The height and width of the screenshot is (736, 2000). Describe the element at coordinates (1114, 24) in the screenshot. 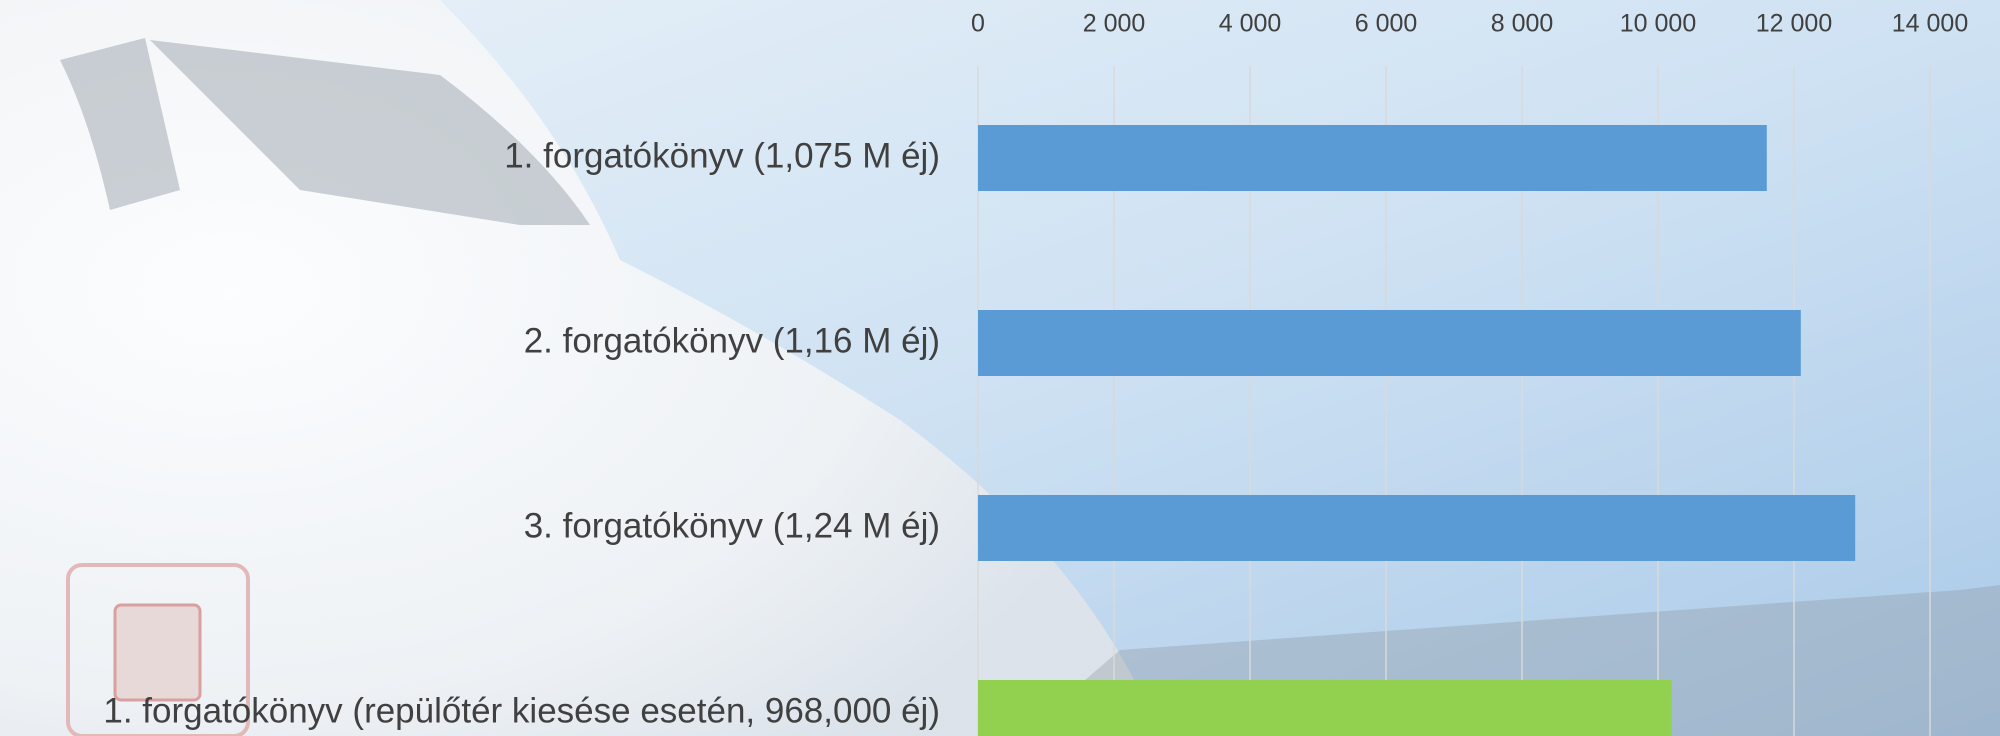

I see `x-tick-label: 2 000` at that location.